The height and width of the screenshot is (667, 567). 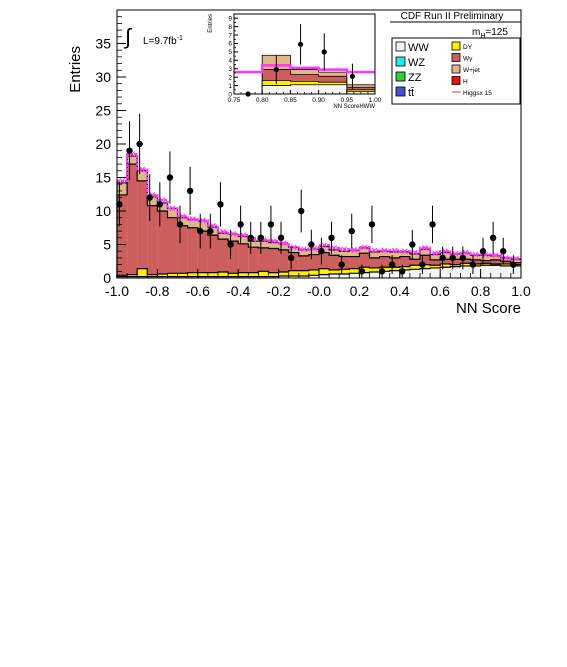 What do you see at coordinates (230, 61) in the screenshot?
I see `y-tick-label-4: 4` at bounding box center [230, 61].